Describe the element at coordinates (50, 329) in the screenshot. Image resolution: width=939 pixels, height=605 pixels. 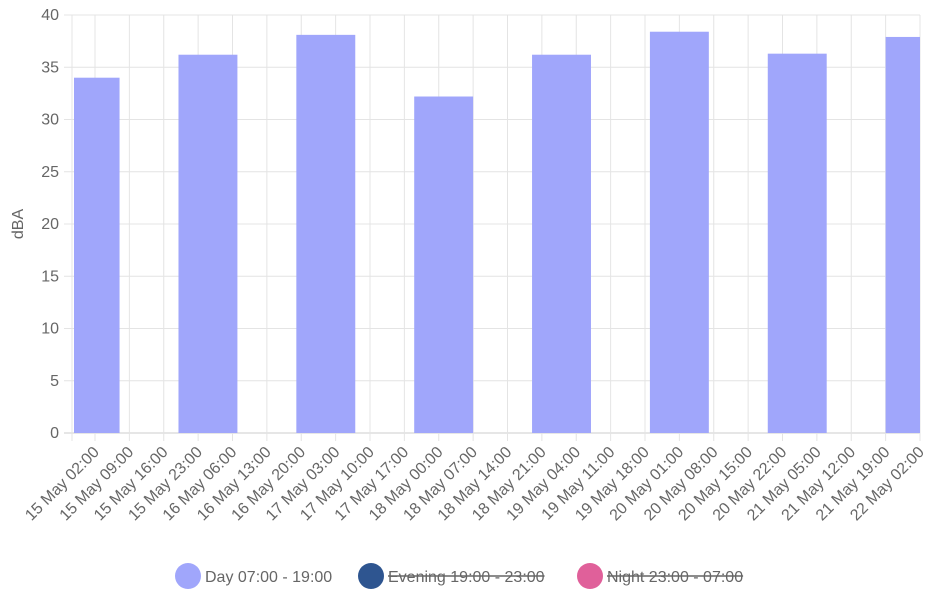
I see `y-tick-label: 10` at that location.